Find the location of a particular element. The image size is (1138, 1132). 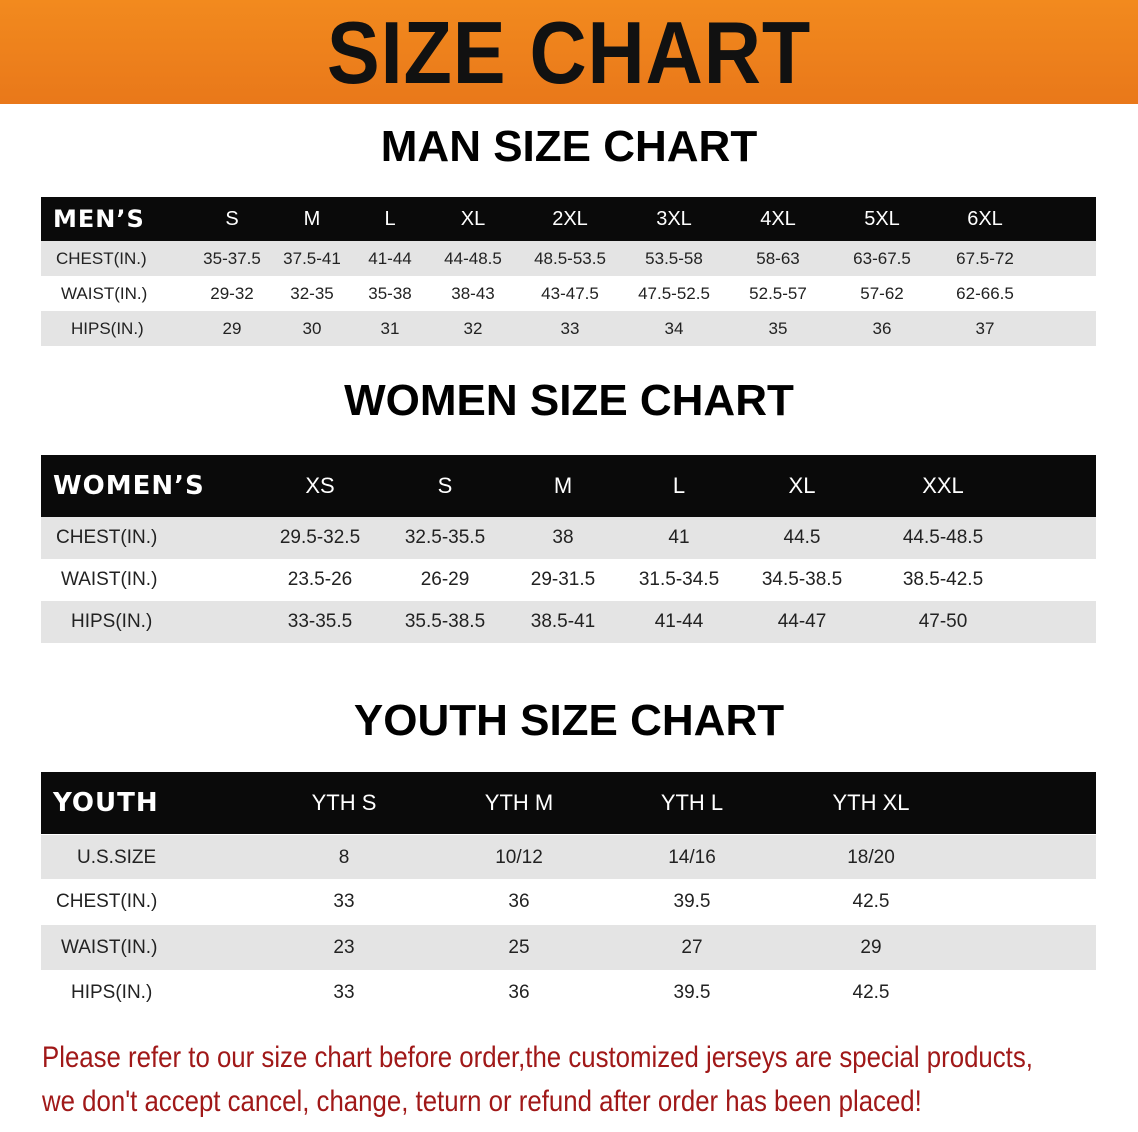

men-header-label: MEN’S is located at coordinates (99, 219).